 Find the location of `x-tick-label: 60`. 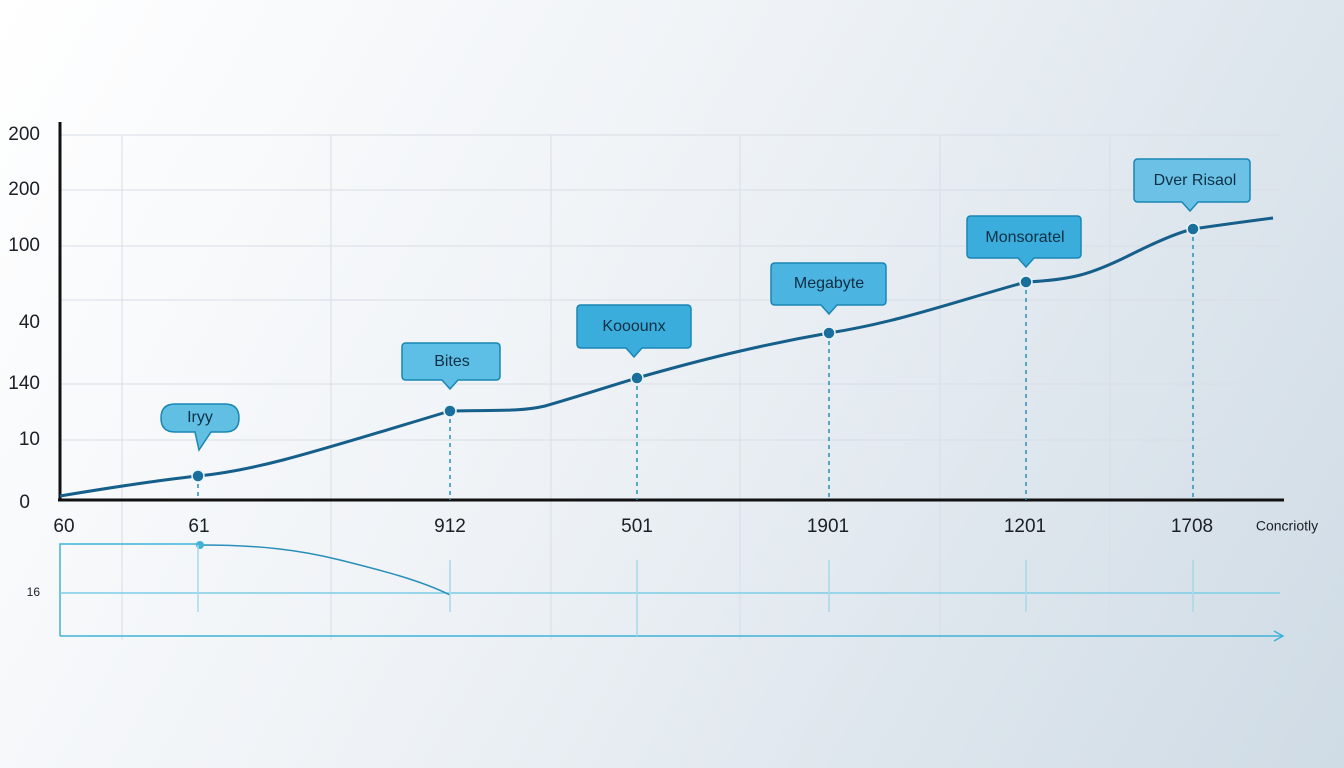

x-tick-label: 60 is located at coordinates (63, 526).